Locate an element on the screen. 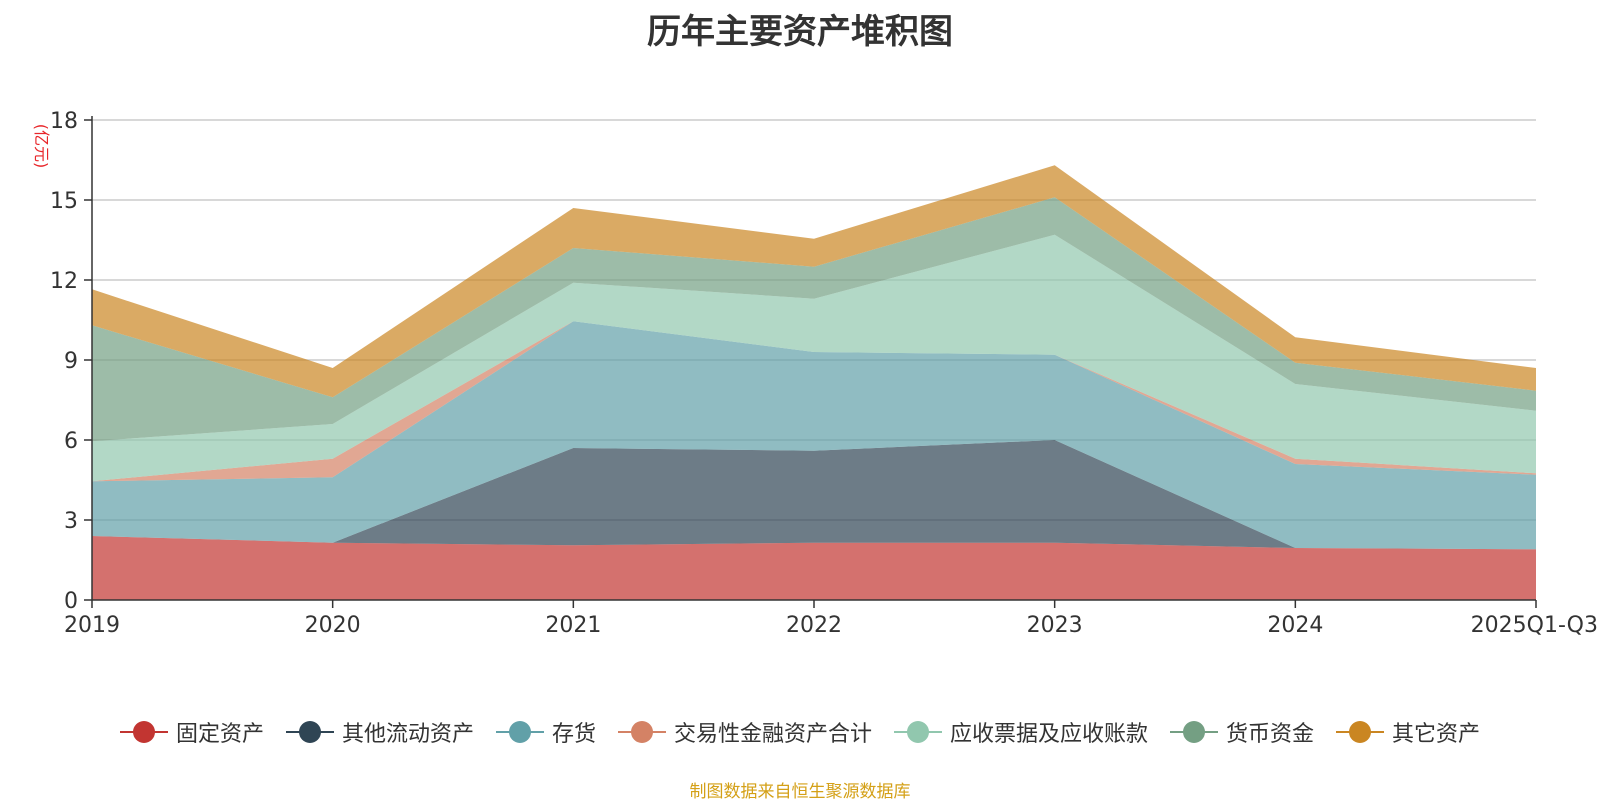  legend-item: 货币资金 is located at coordinates (1242, 732).